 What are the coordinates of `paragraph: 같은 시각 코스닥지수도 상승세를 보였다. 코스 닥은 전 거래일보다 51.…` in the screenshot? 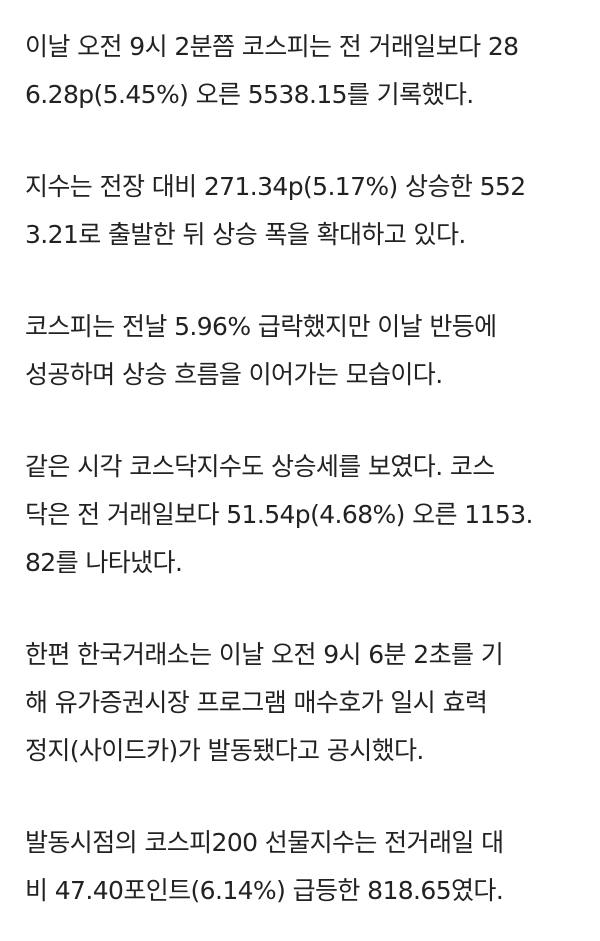 It's located at (312, 515).